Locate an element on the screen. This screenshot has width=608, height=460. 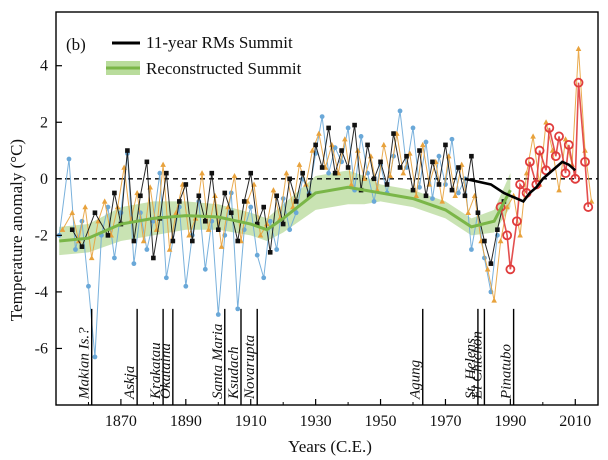
panel-label: (b) is located at coordinates (76, 44).